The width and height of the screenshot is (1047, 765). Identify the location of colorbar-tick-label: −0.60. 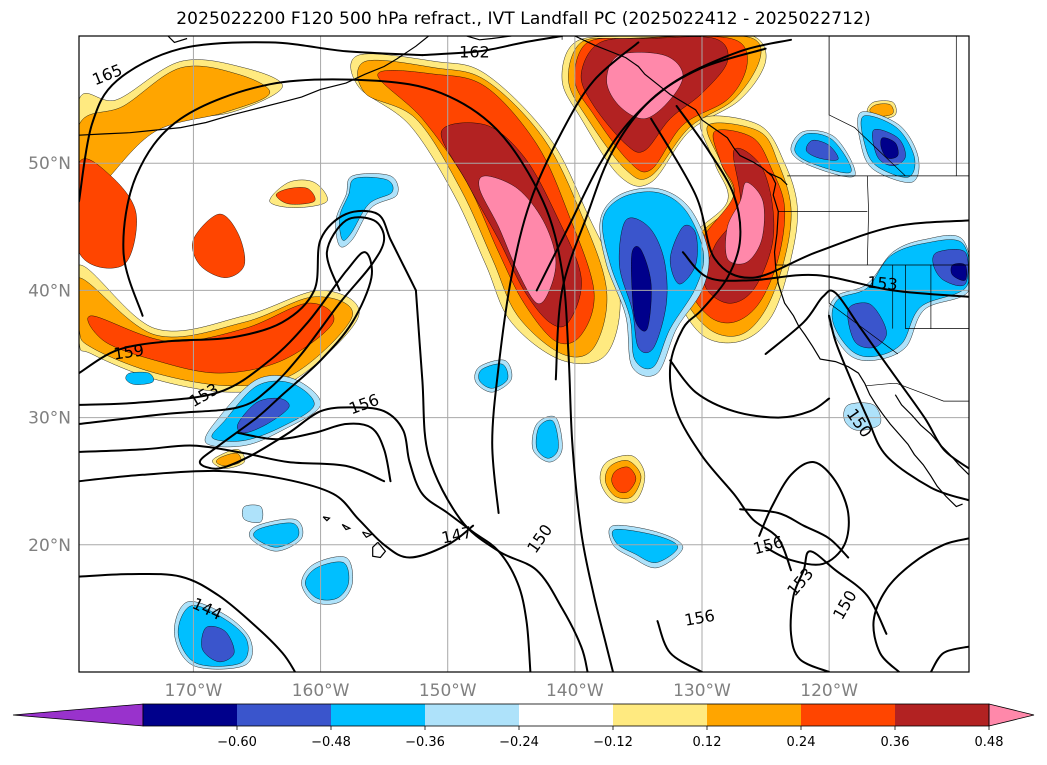
(237, 742).